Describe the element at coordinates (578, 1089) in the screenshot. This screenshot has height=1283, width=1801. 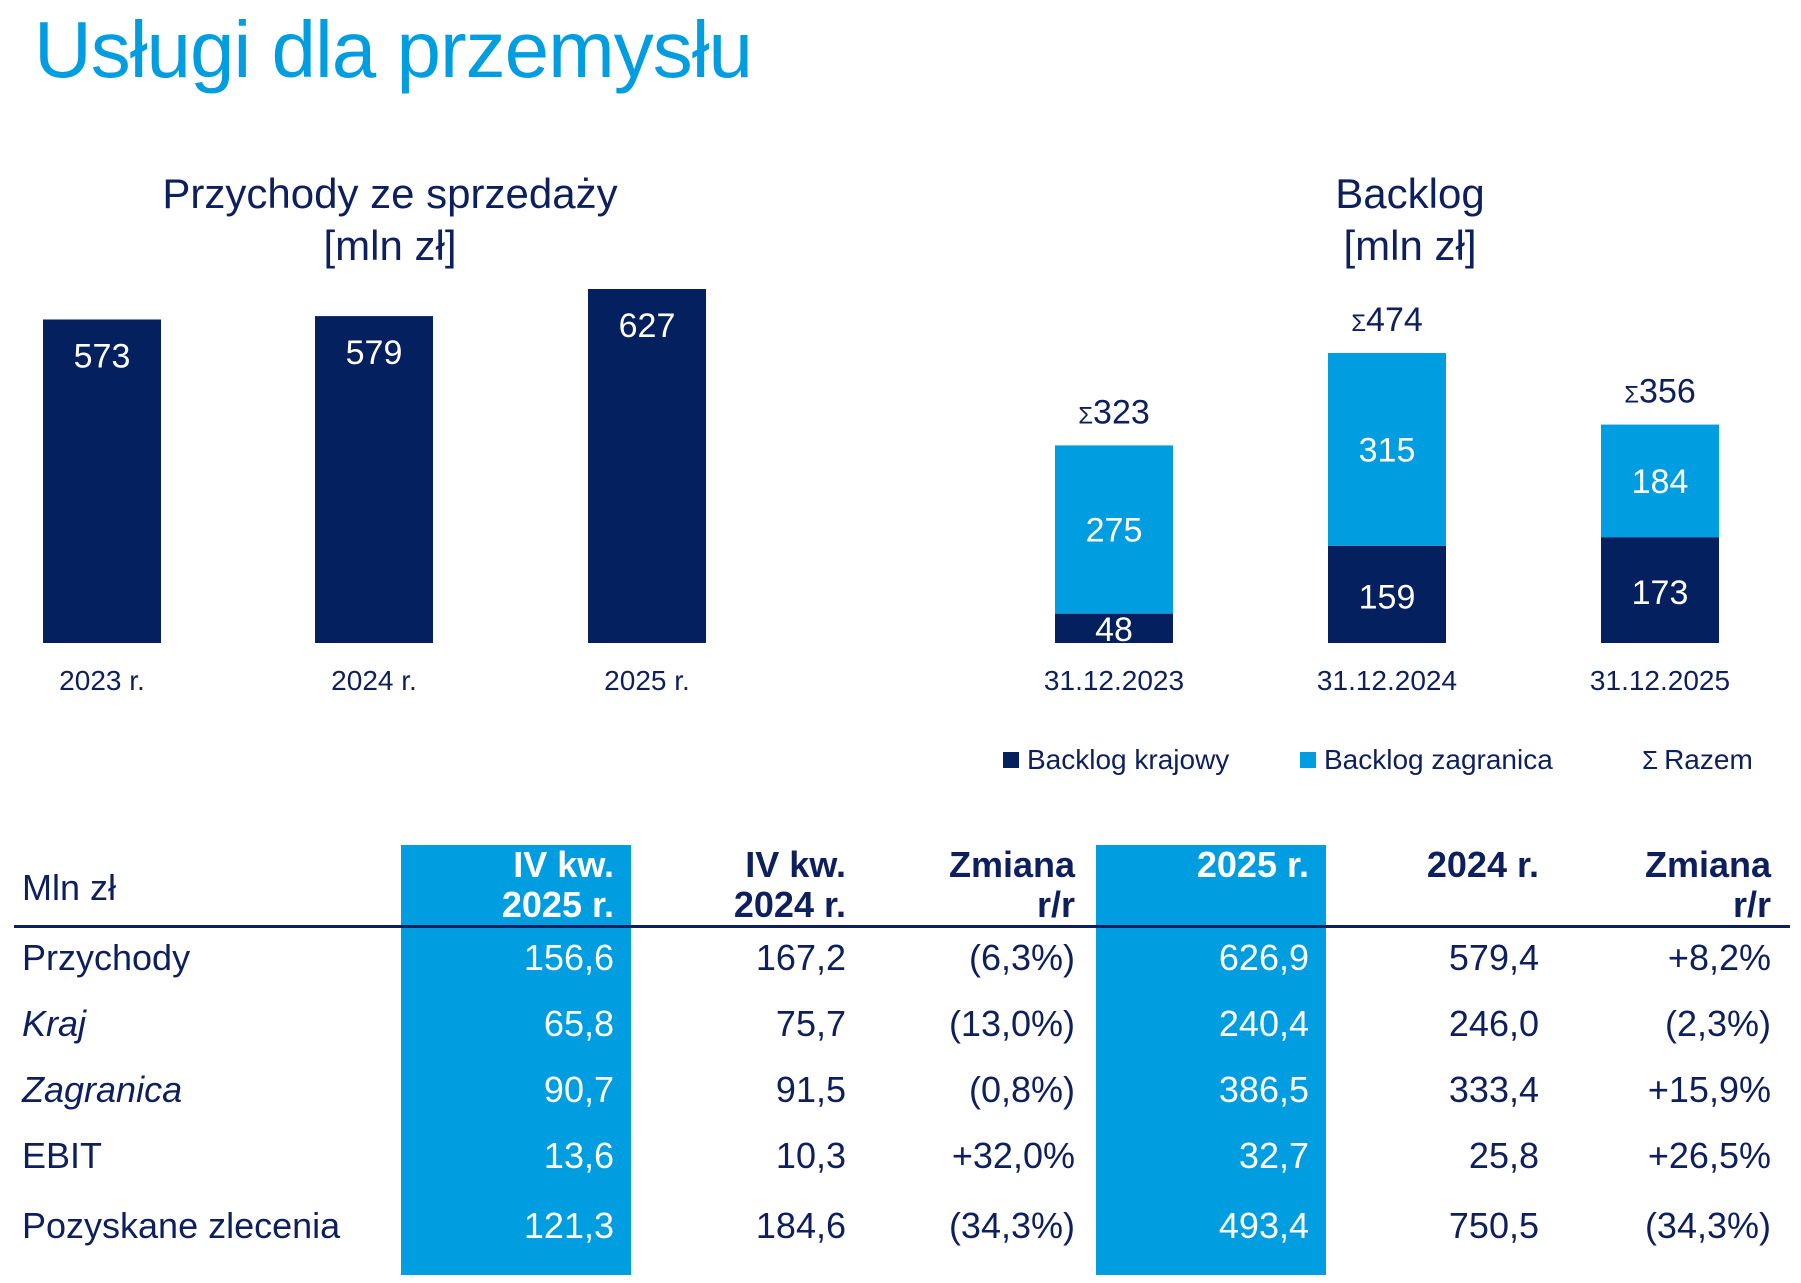
I see `table-cell: 90,7` at that location.